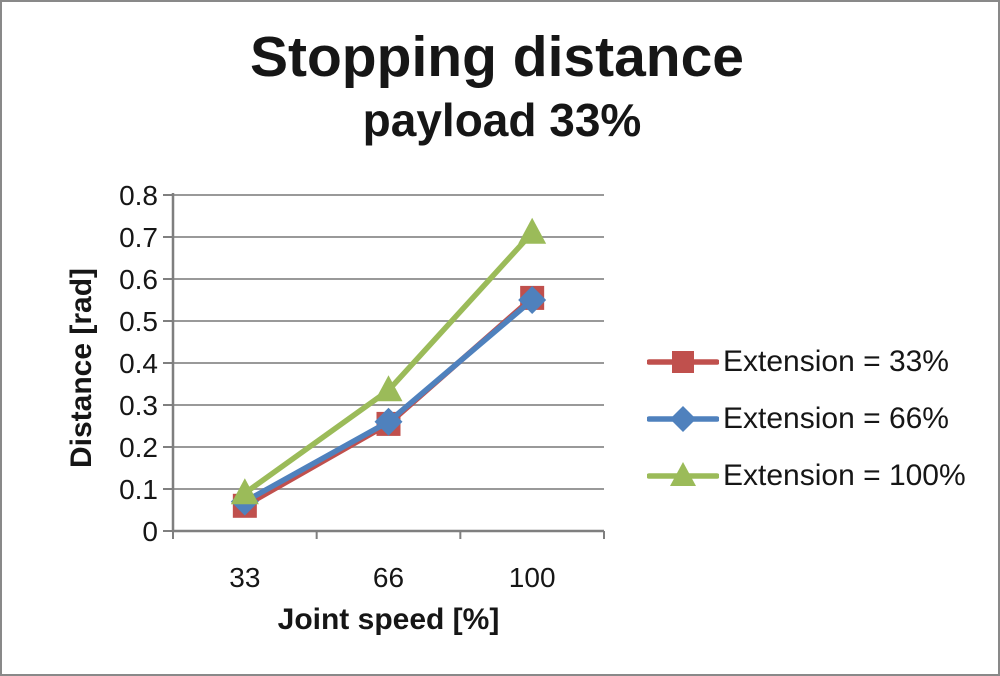 The height and width of the screenshot is (676, 1000). I want to click on legend-label: Extension = 33%, so click(836, 361).